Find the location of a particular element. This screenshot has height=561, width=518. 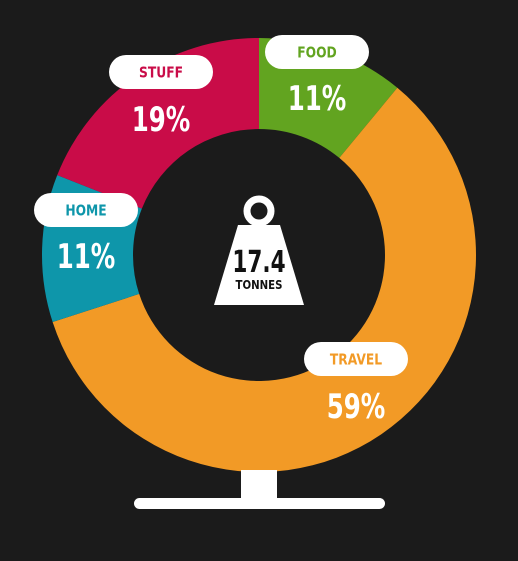

label-percent-travel: 59% is located at coordinates (356, 406).